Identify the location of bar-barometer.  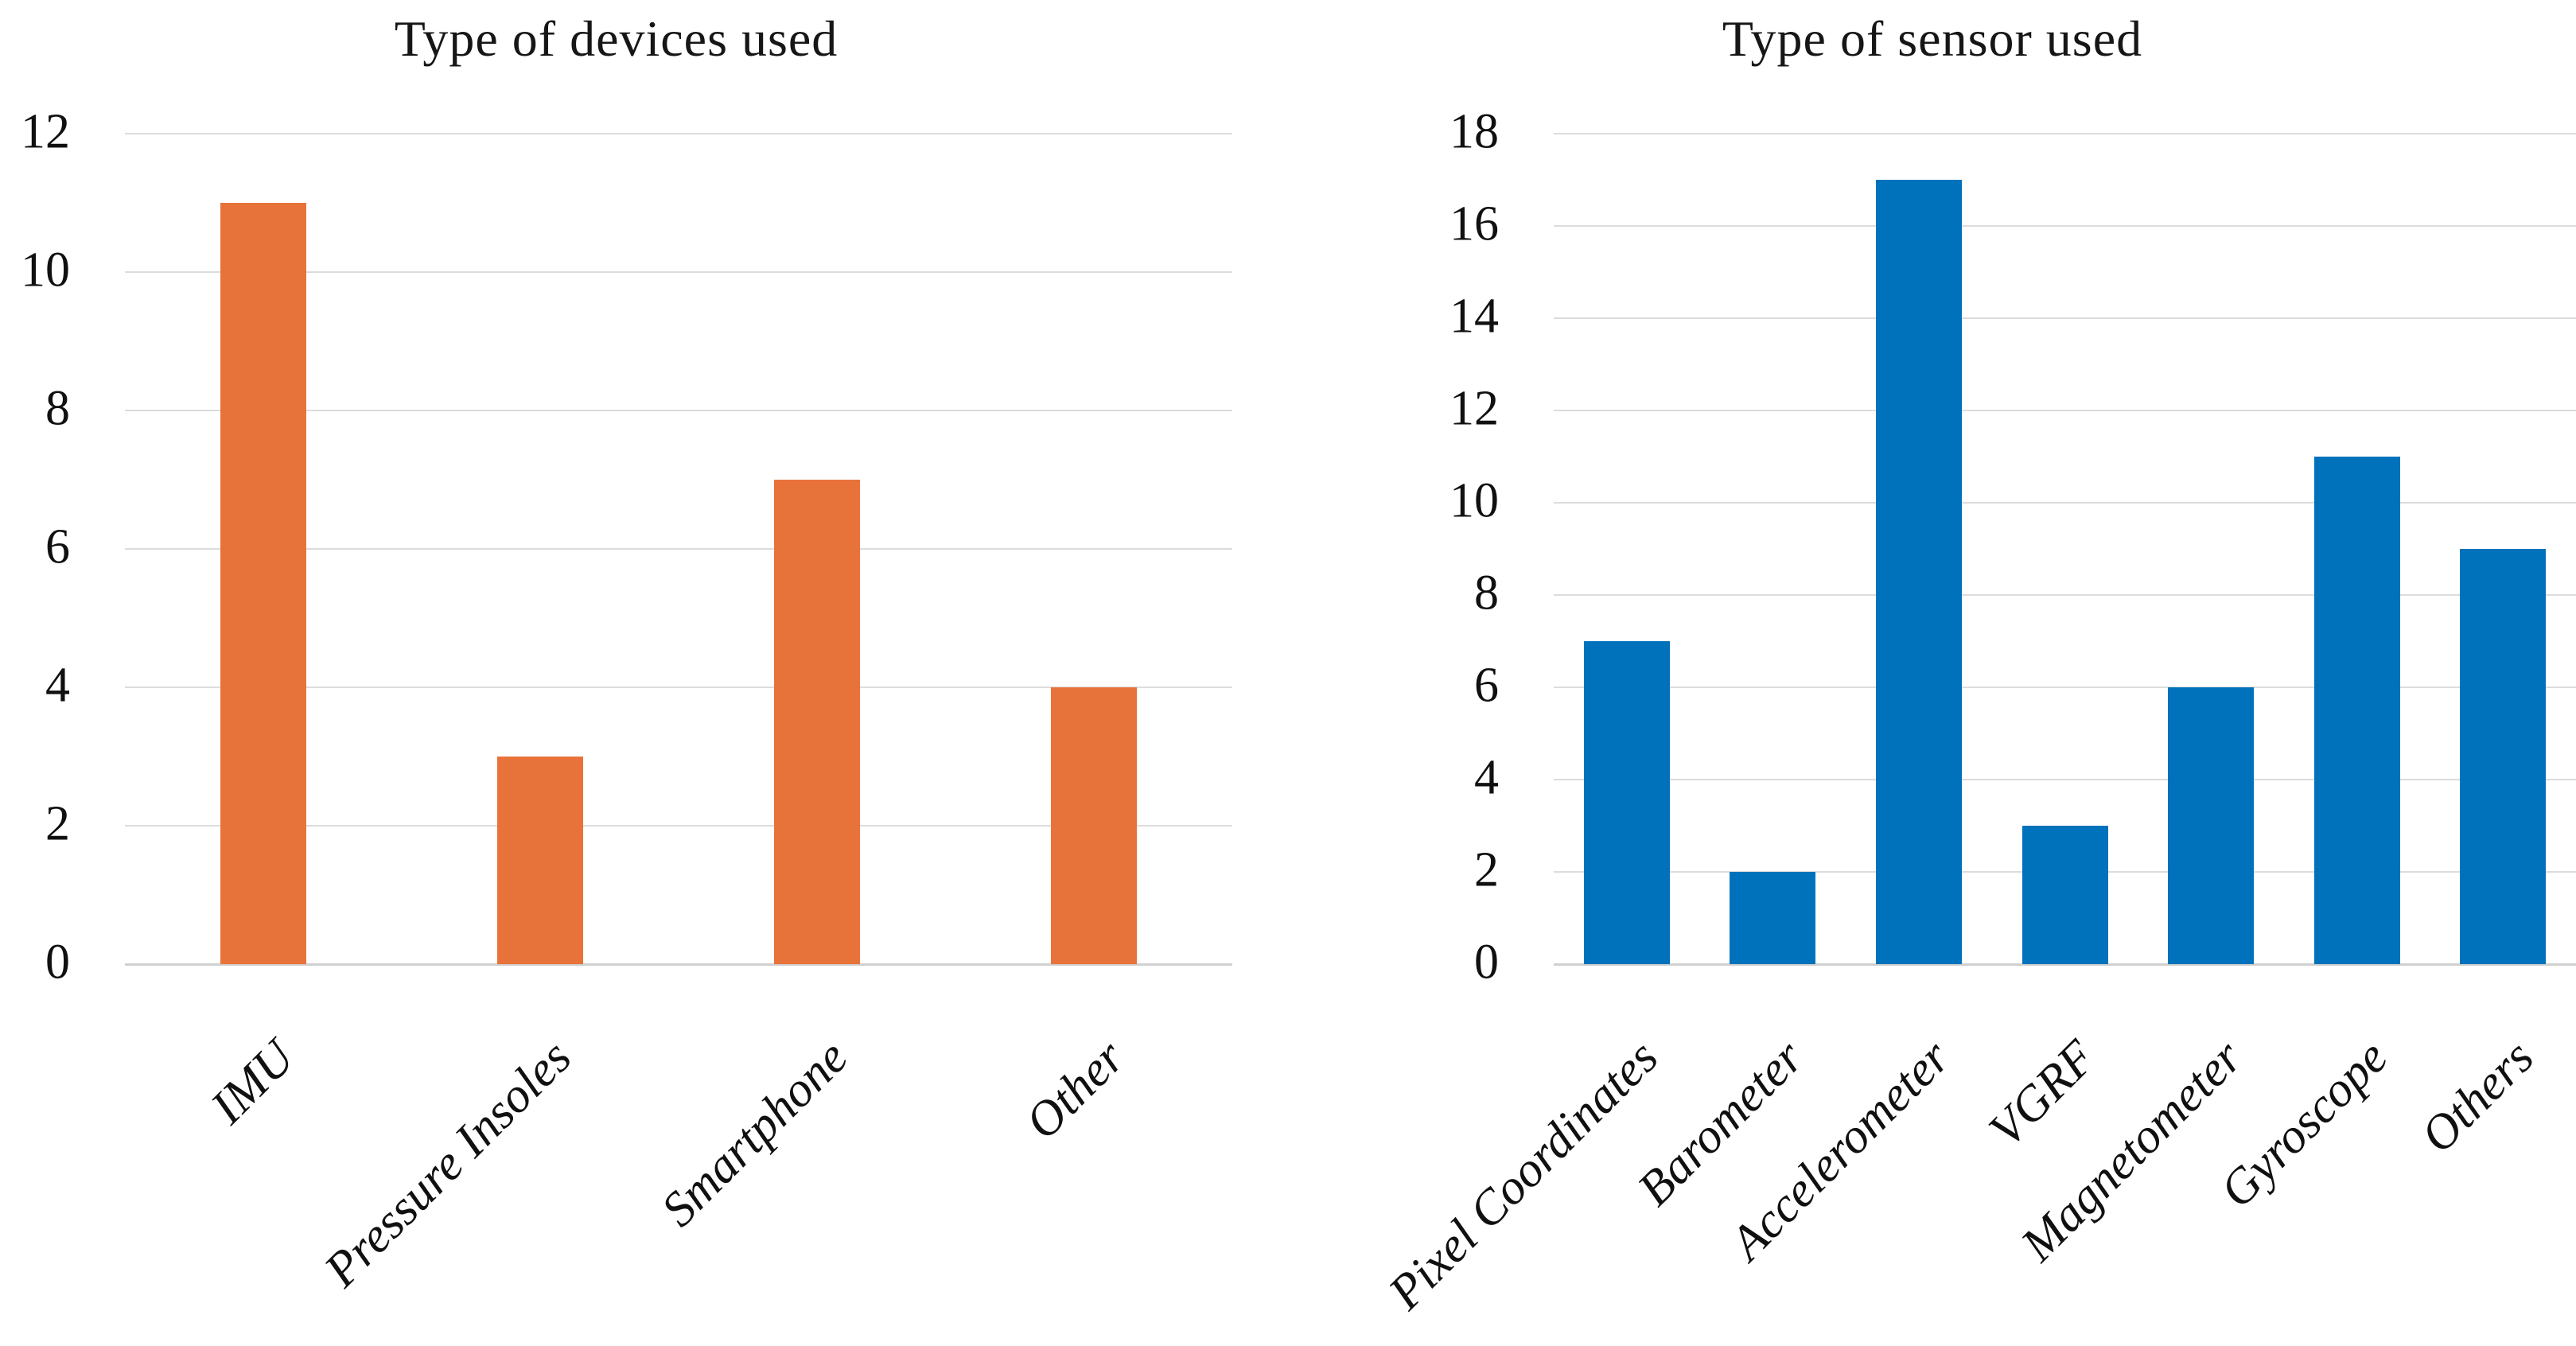
(1773, 918).